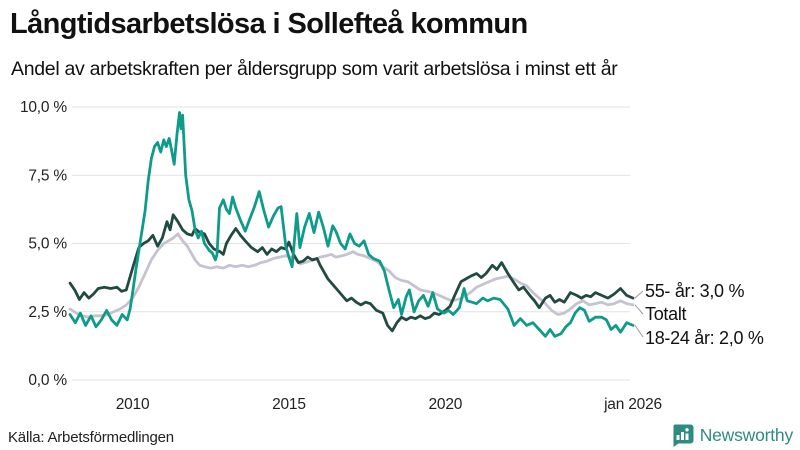 This screenshot has width=800, height=450. Describe the element at coordinates (133, 404) in the screenshot. I see `x-tick-label: 2010` at that location.